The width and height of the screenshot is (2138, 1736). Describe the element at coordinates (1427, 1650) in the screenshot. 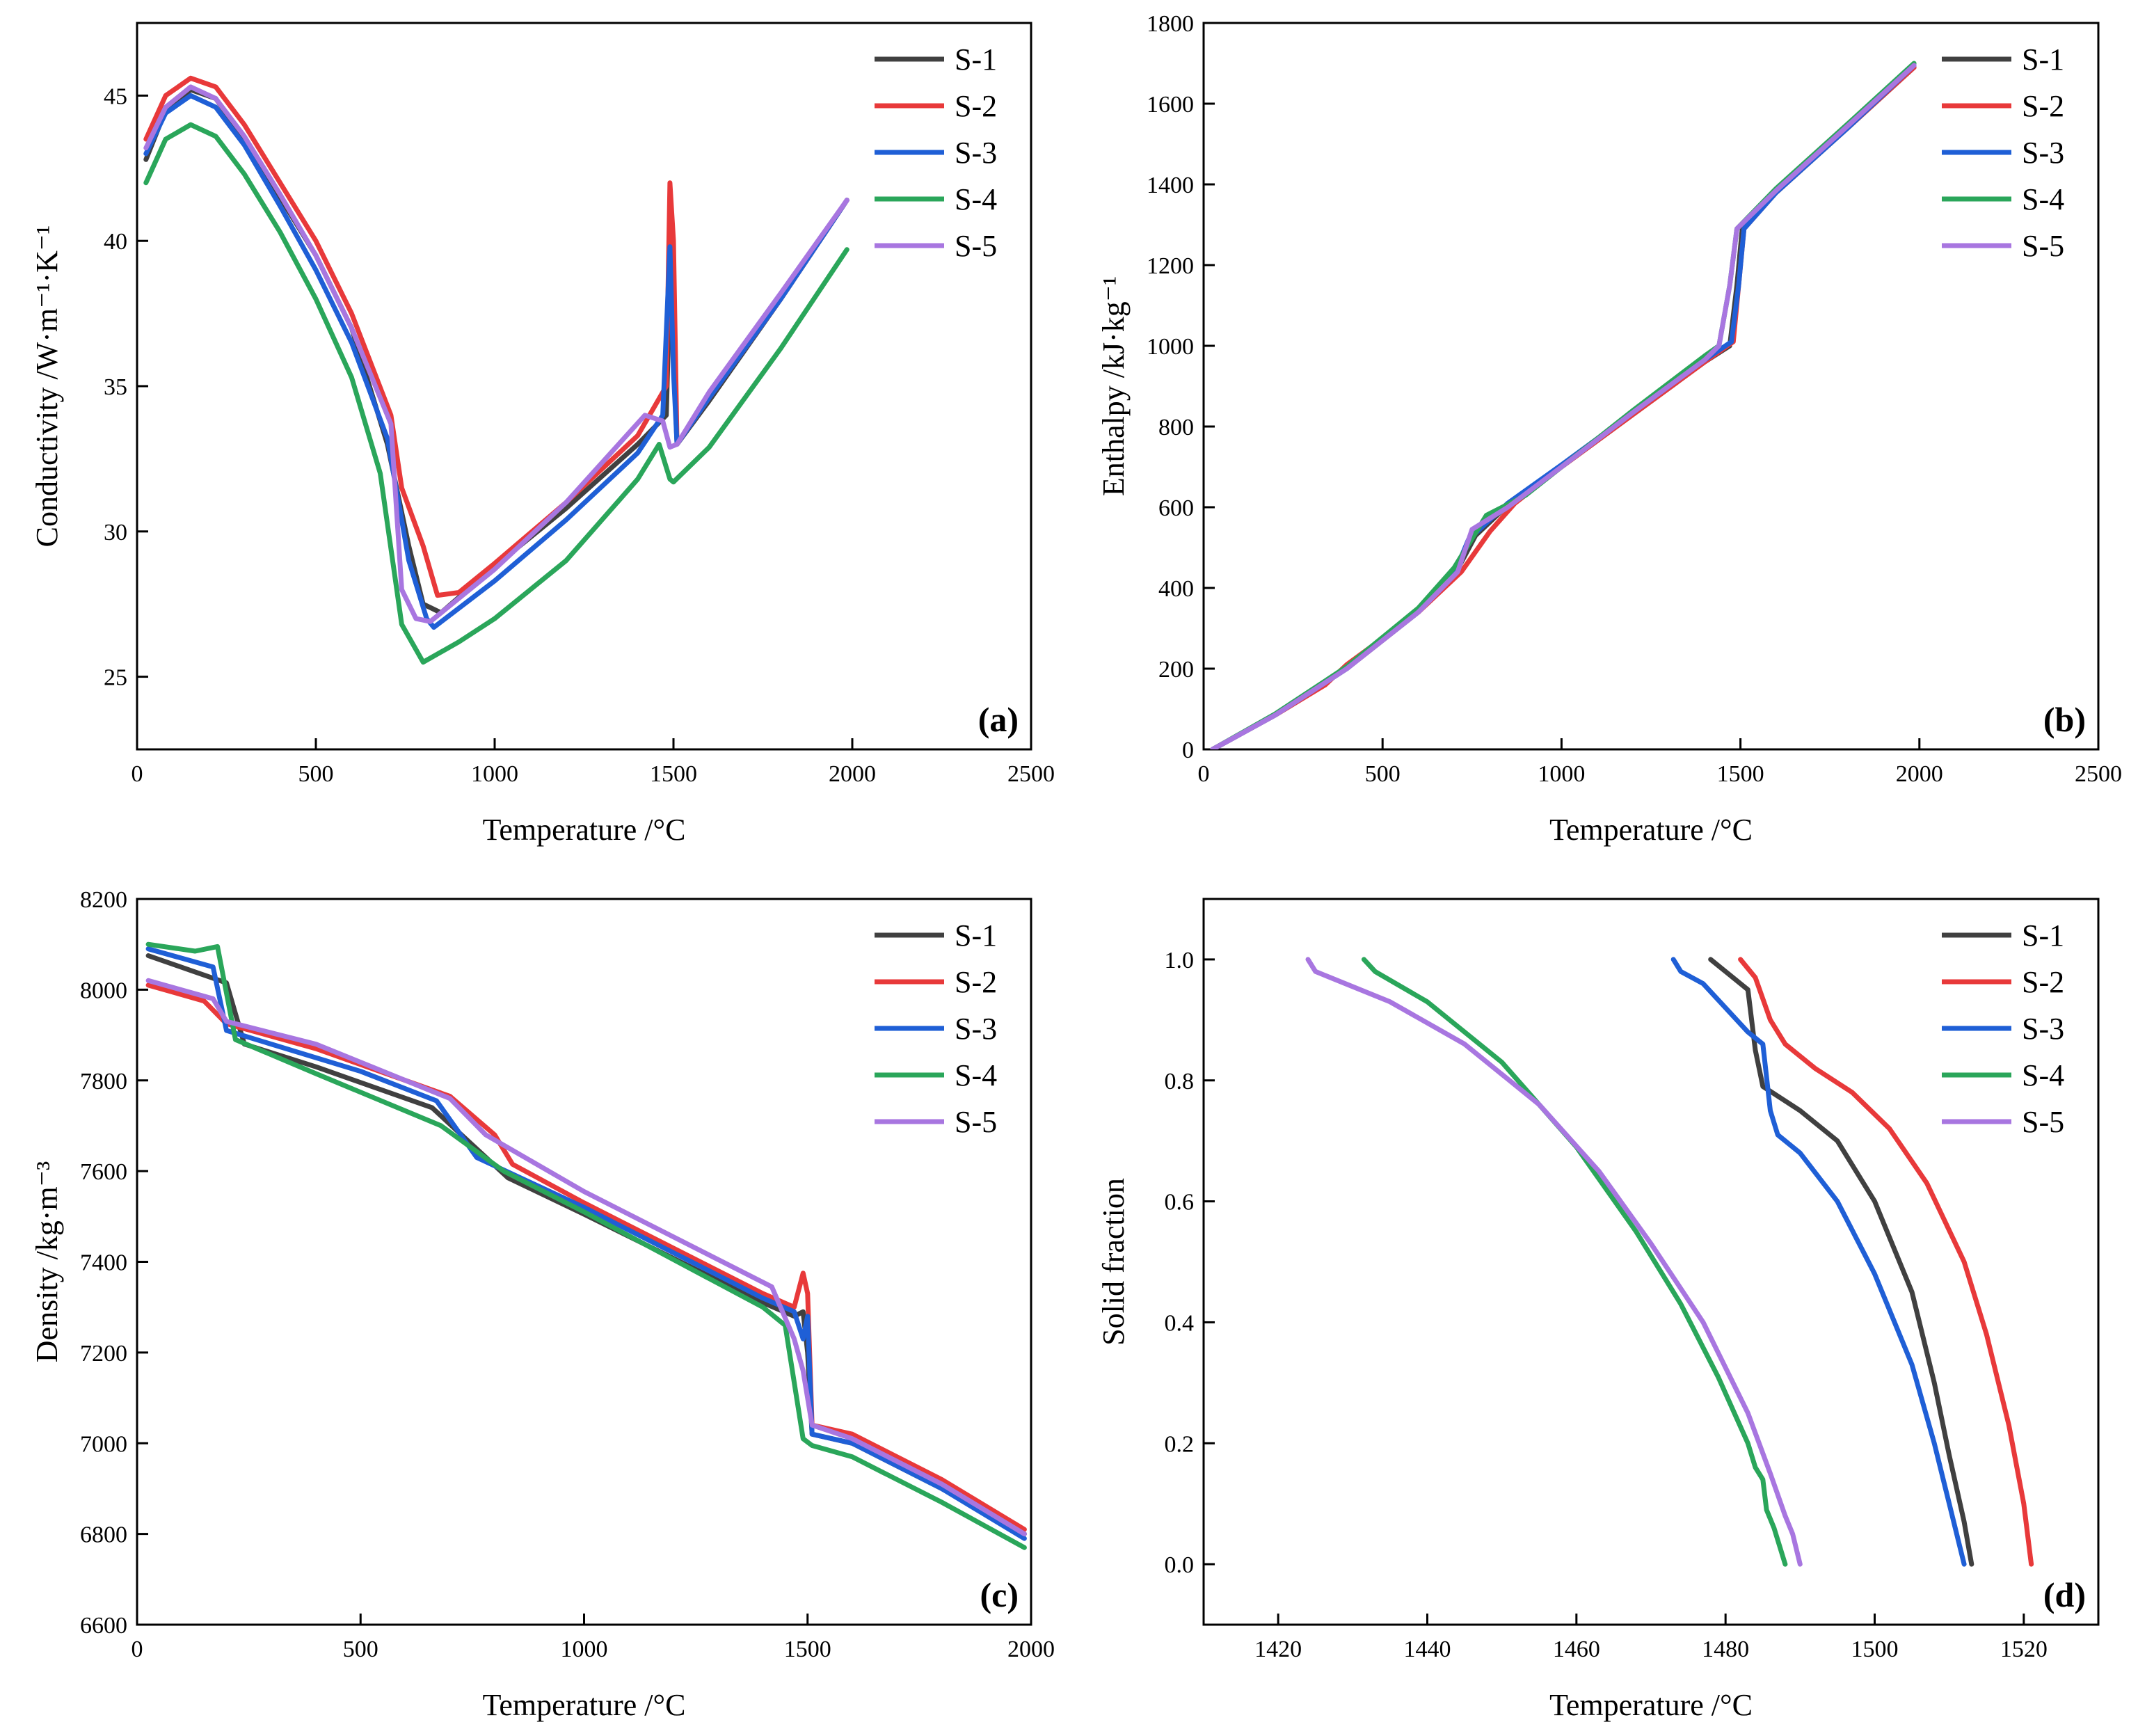

I see `x-tick-label: 1440` at that location.